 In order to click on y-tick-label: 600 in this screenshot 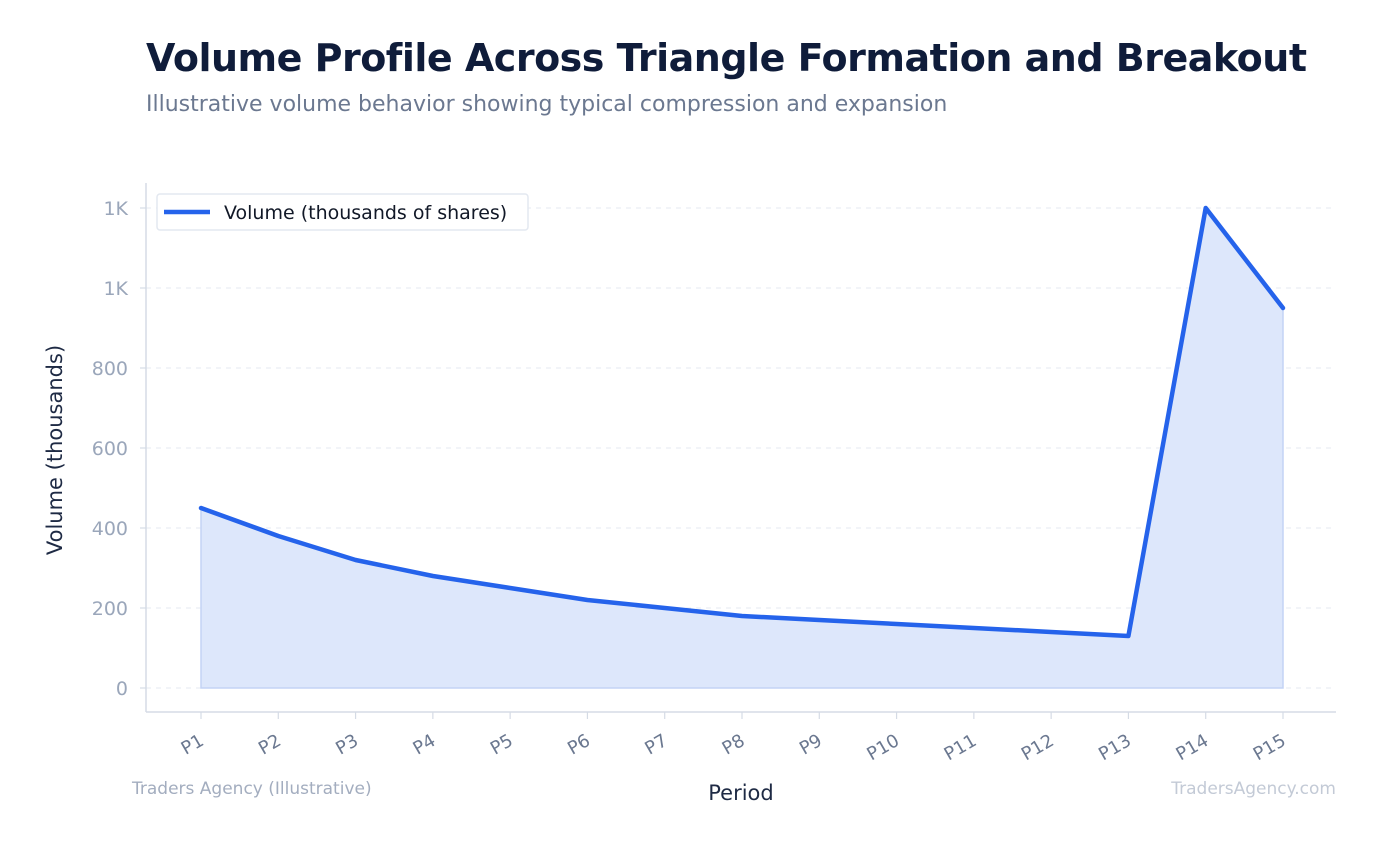, I will do `click(110, 449)`.